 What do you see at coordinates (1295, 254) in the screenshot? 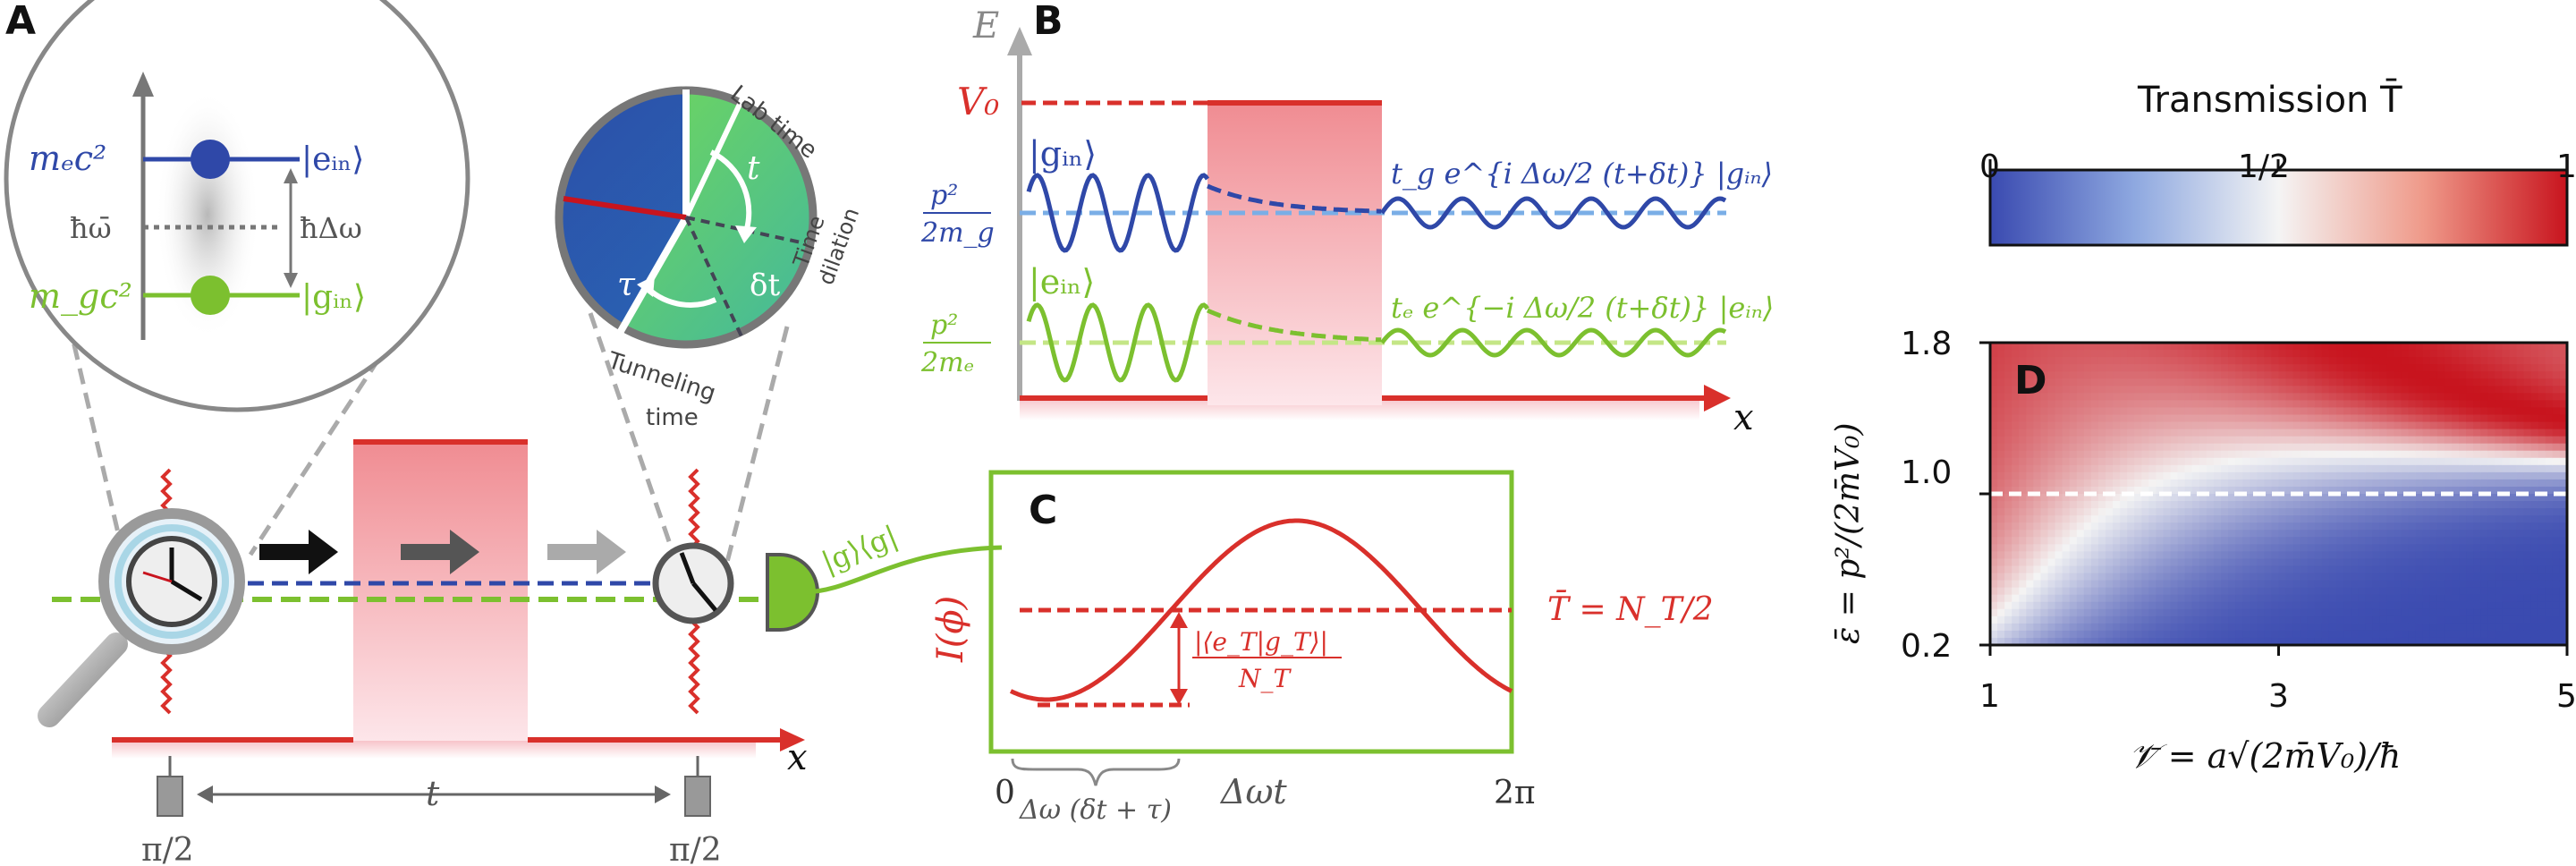
I see `barrier-b` at bounding box center [1295, 254].